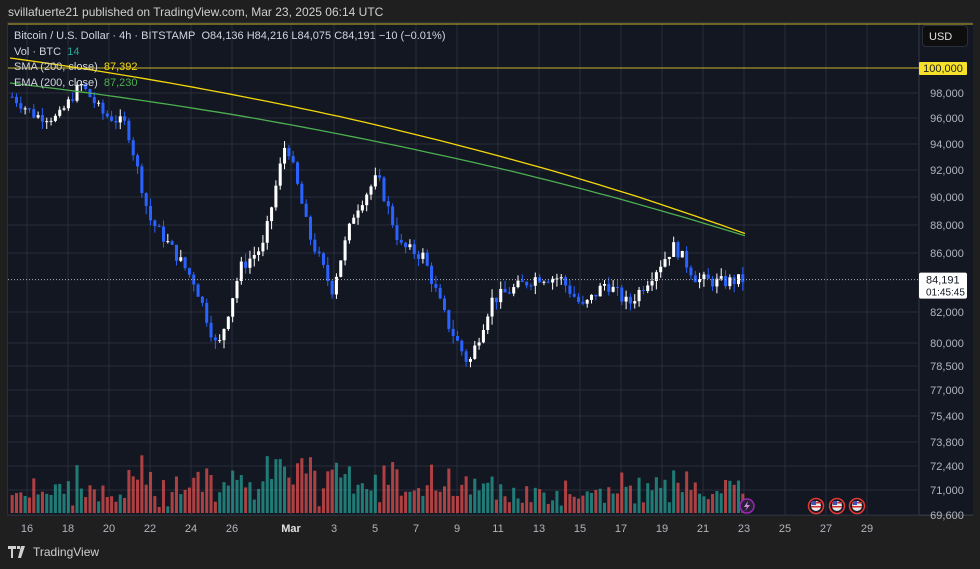  What do you see at coordinates (802, 506) in the screenshot?
I see `event-markers` at bounding box center [802, 506].